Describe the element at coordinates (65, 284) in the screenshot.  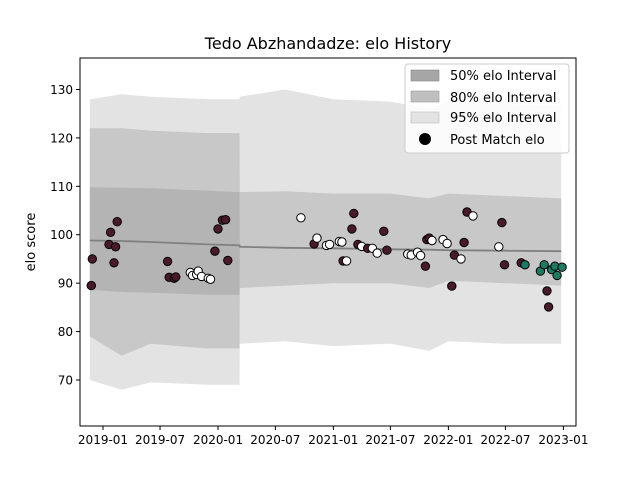
I see `y-tick-label: 90` at that location.